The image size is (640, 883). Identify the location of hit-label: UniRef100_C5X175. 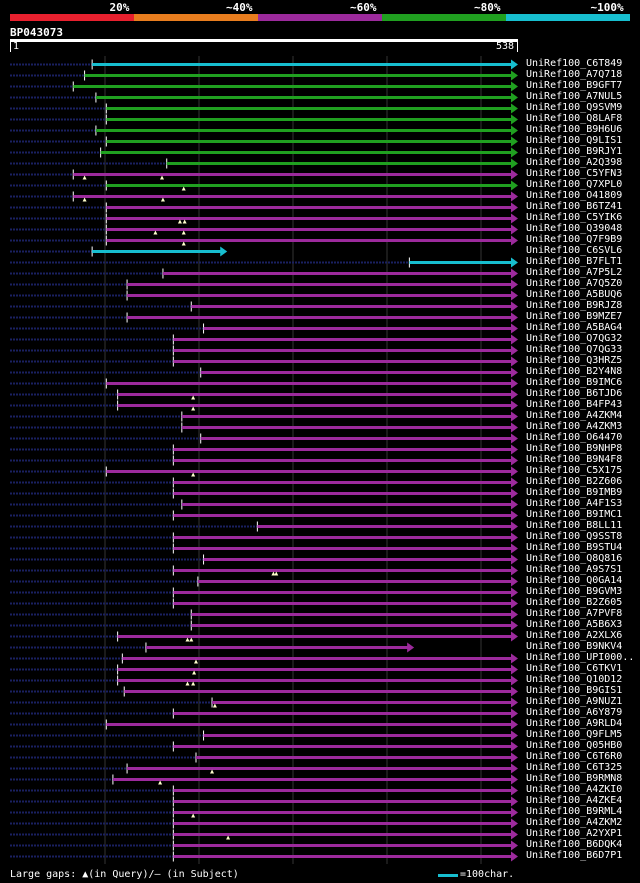
(574, 470).